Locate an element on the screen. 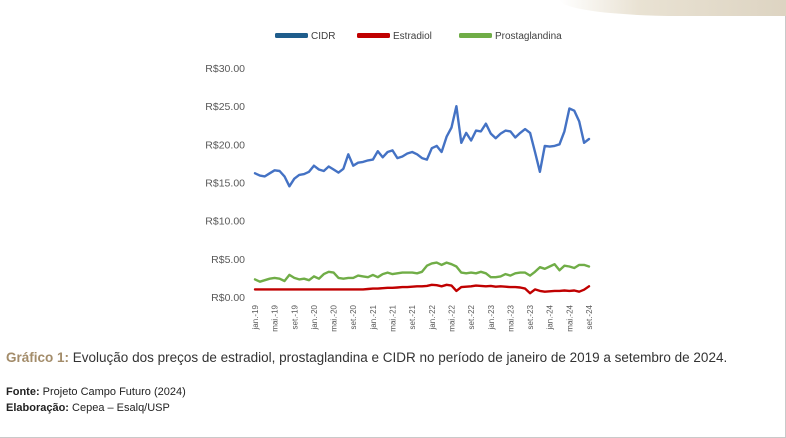  source-label: Fonte: is located at coordinates (23, 392).